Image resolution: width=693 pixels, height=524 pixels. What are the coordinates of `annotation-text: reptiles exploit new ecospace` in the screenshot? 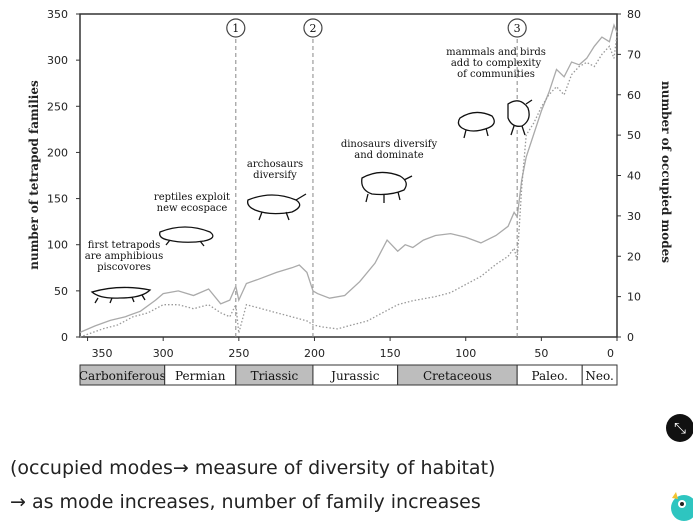 It's located at (192, 203).